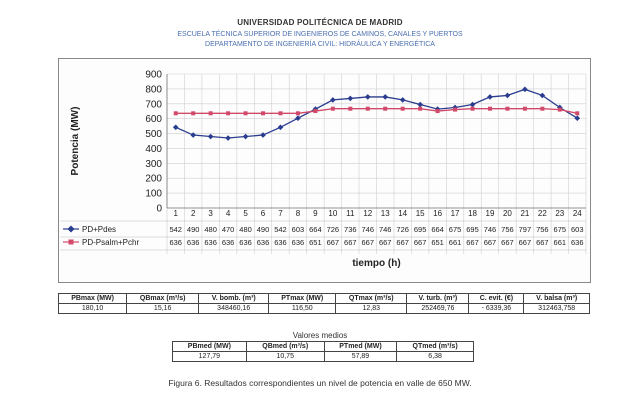 This screenshot has height=417, width=640. Describe the element at coordinates (402, 213) in the screenshot. I see `x-tick-label: 14` at that location.